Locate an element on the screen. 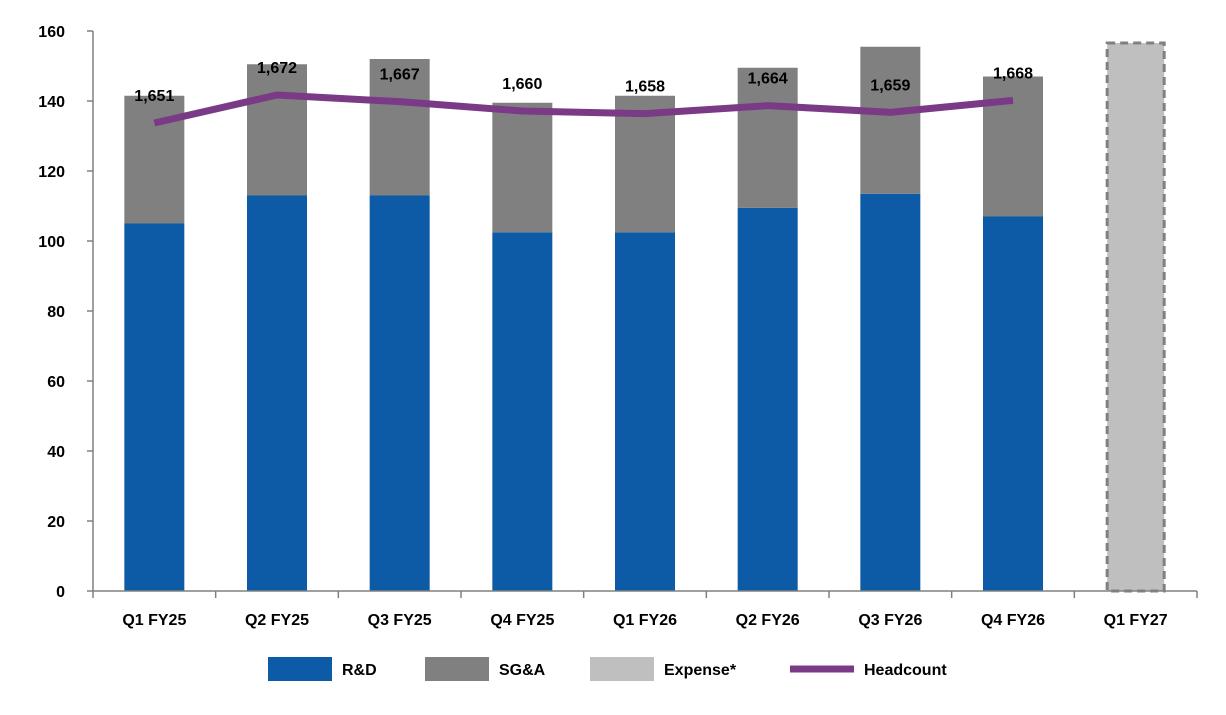  legend-expense: Expense* is located at coordinates (663, 669).